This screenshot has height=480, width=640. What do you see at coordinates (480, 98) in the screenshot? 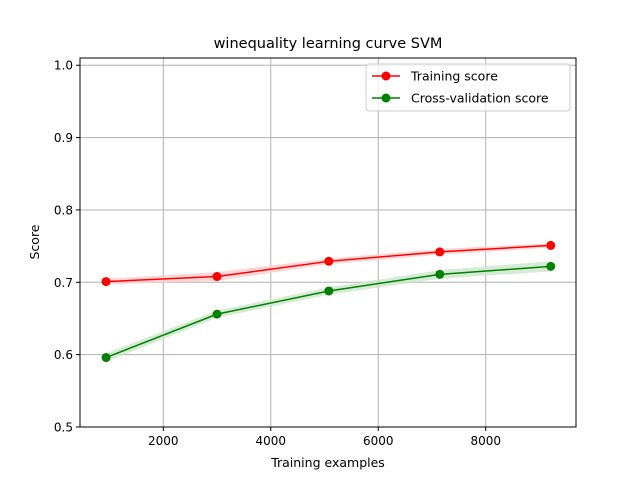
I see `legend-label-cross-validation: Cross-validation score` at bounding box center [480, 98].